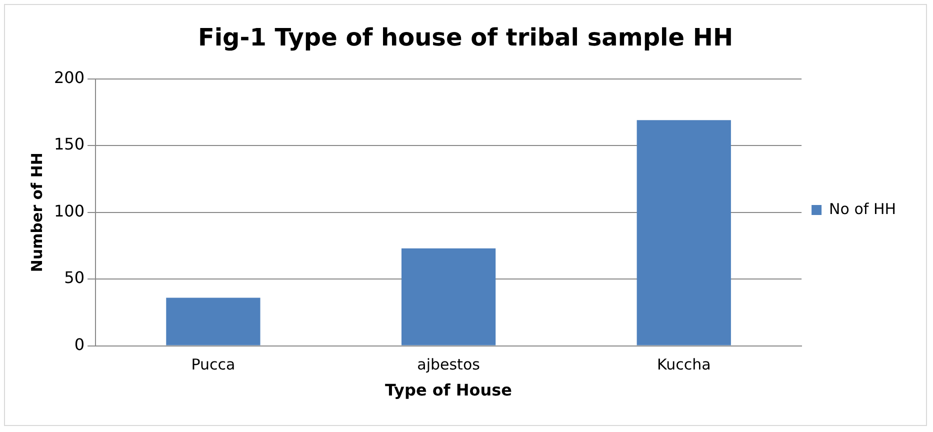  What do you see at coordinates (69, 210) in the screenshot?
I see `y-tick-label: 100` at bounding box center [69, 210].